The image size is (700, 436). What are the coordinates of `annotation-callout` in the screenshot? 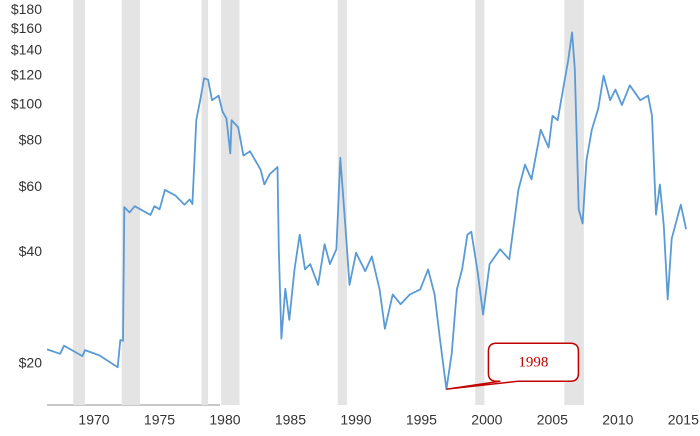 It's located at (513, 366).